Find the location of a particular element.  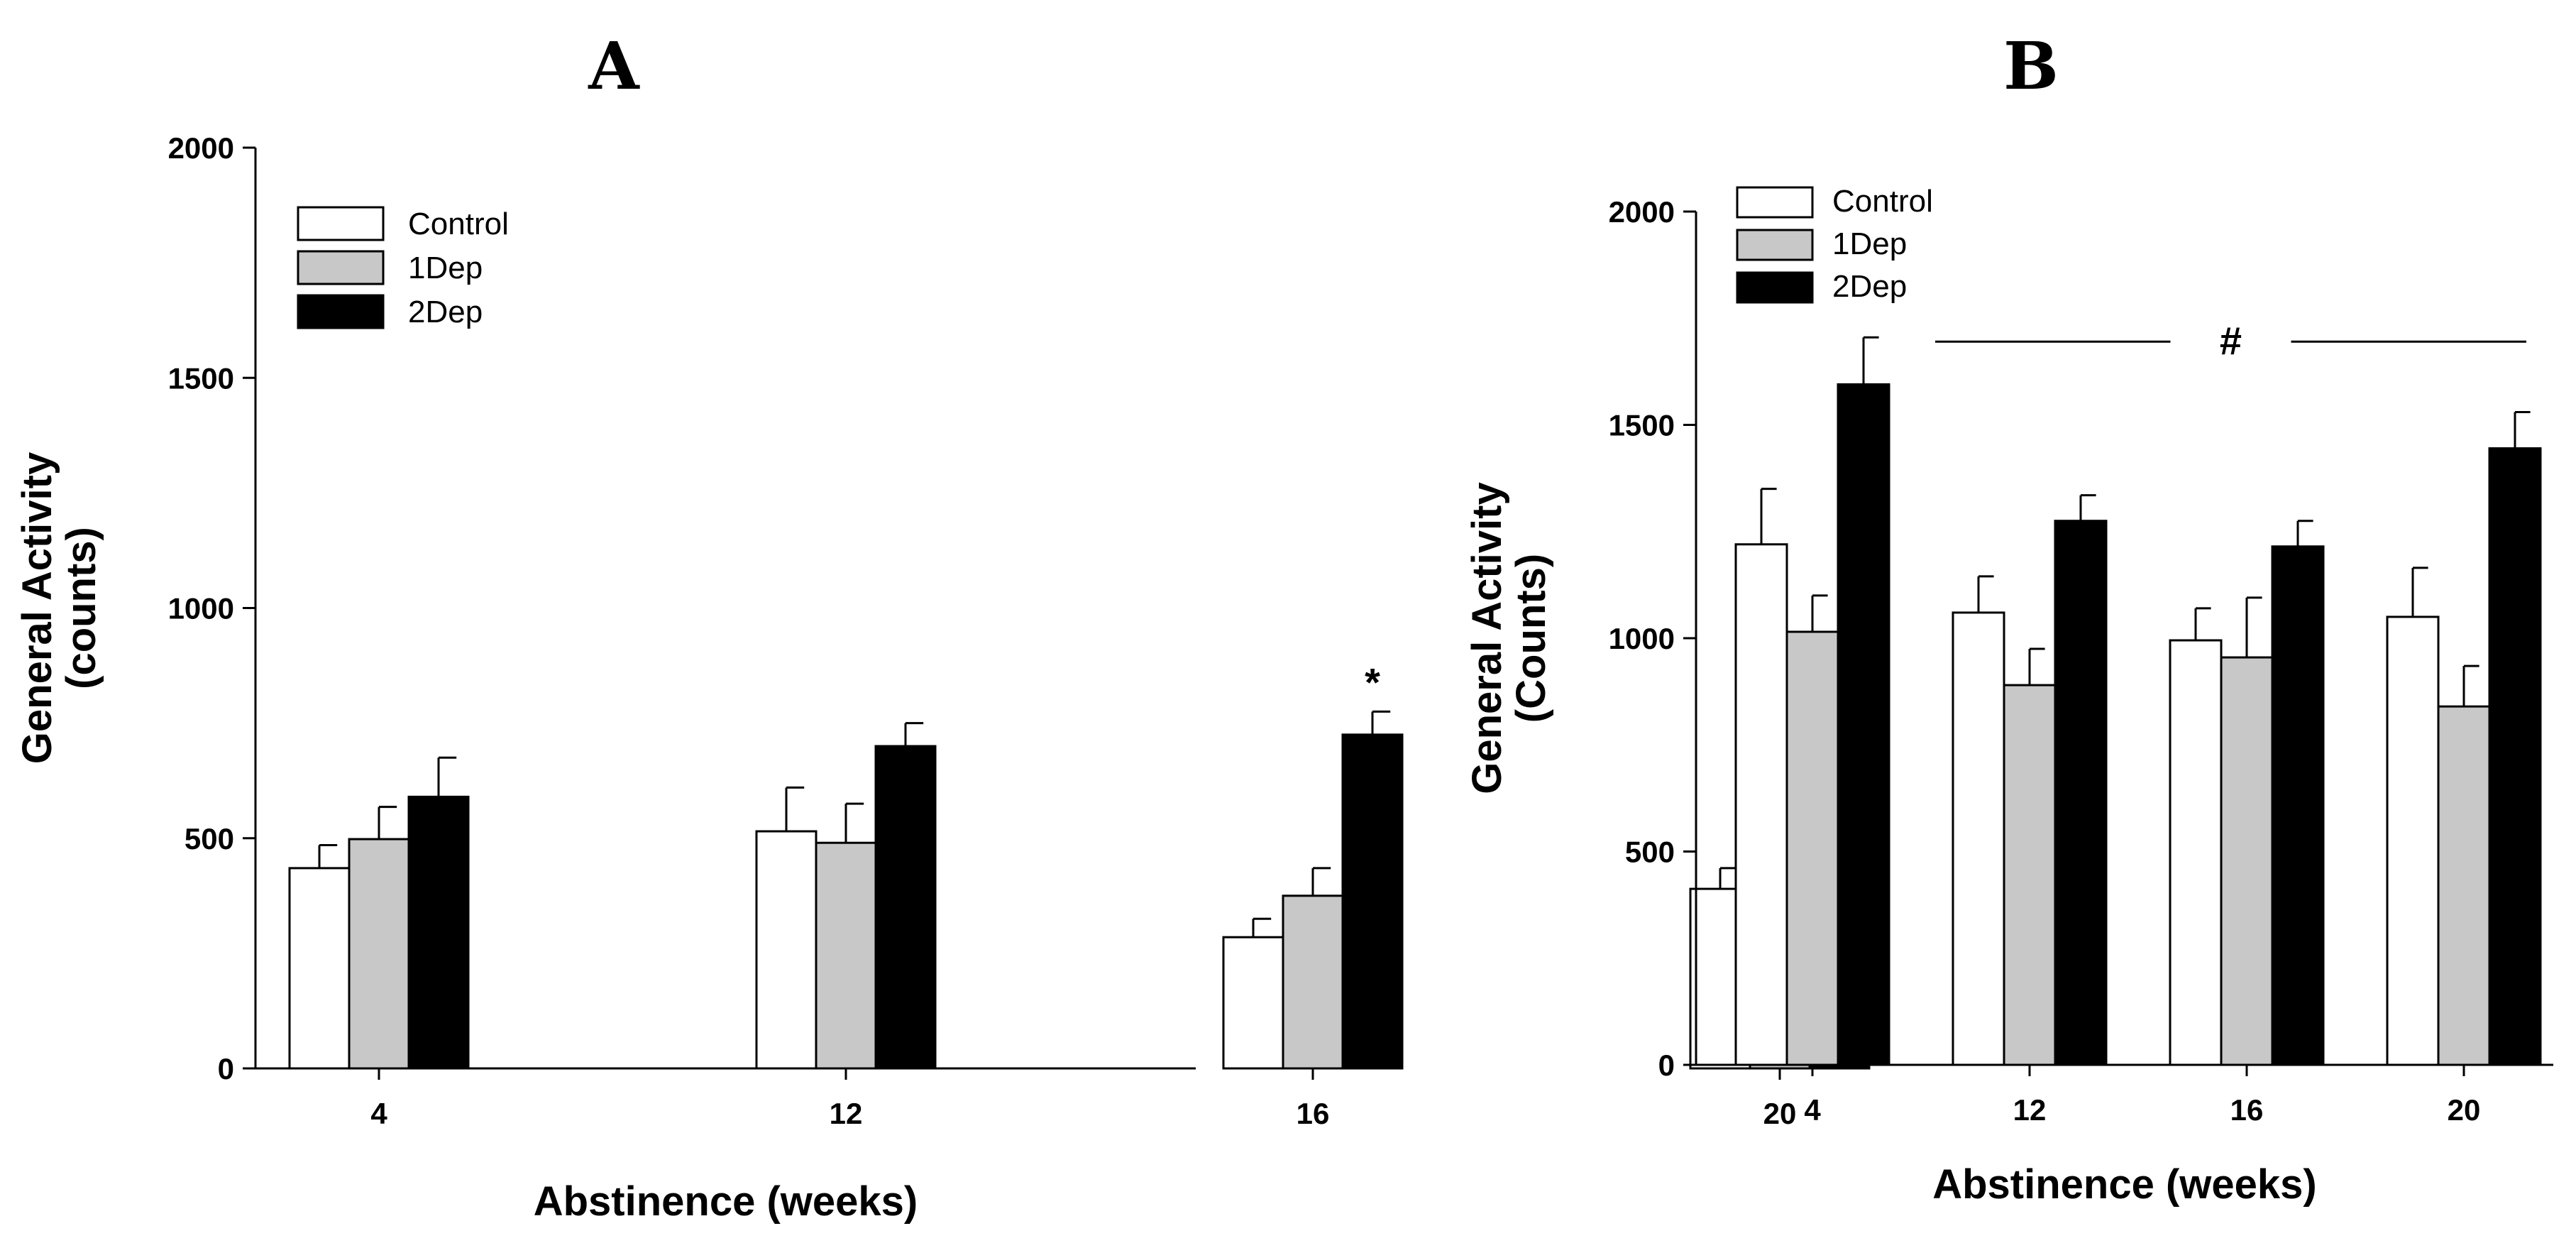

significance-asterisk: * is located at coordinates (1372, 681).